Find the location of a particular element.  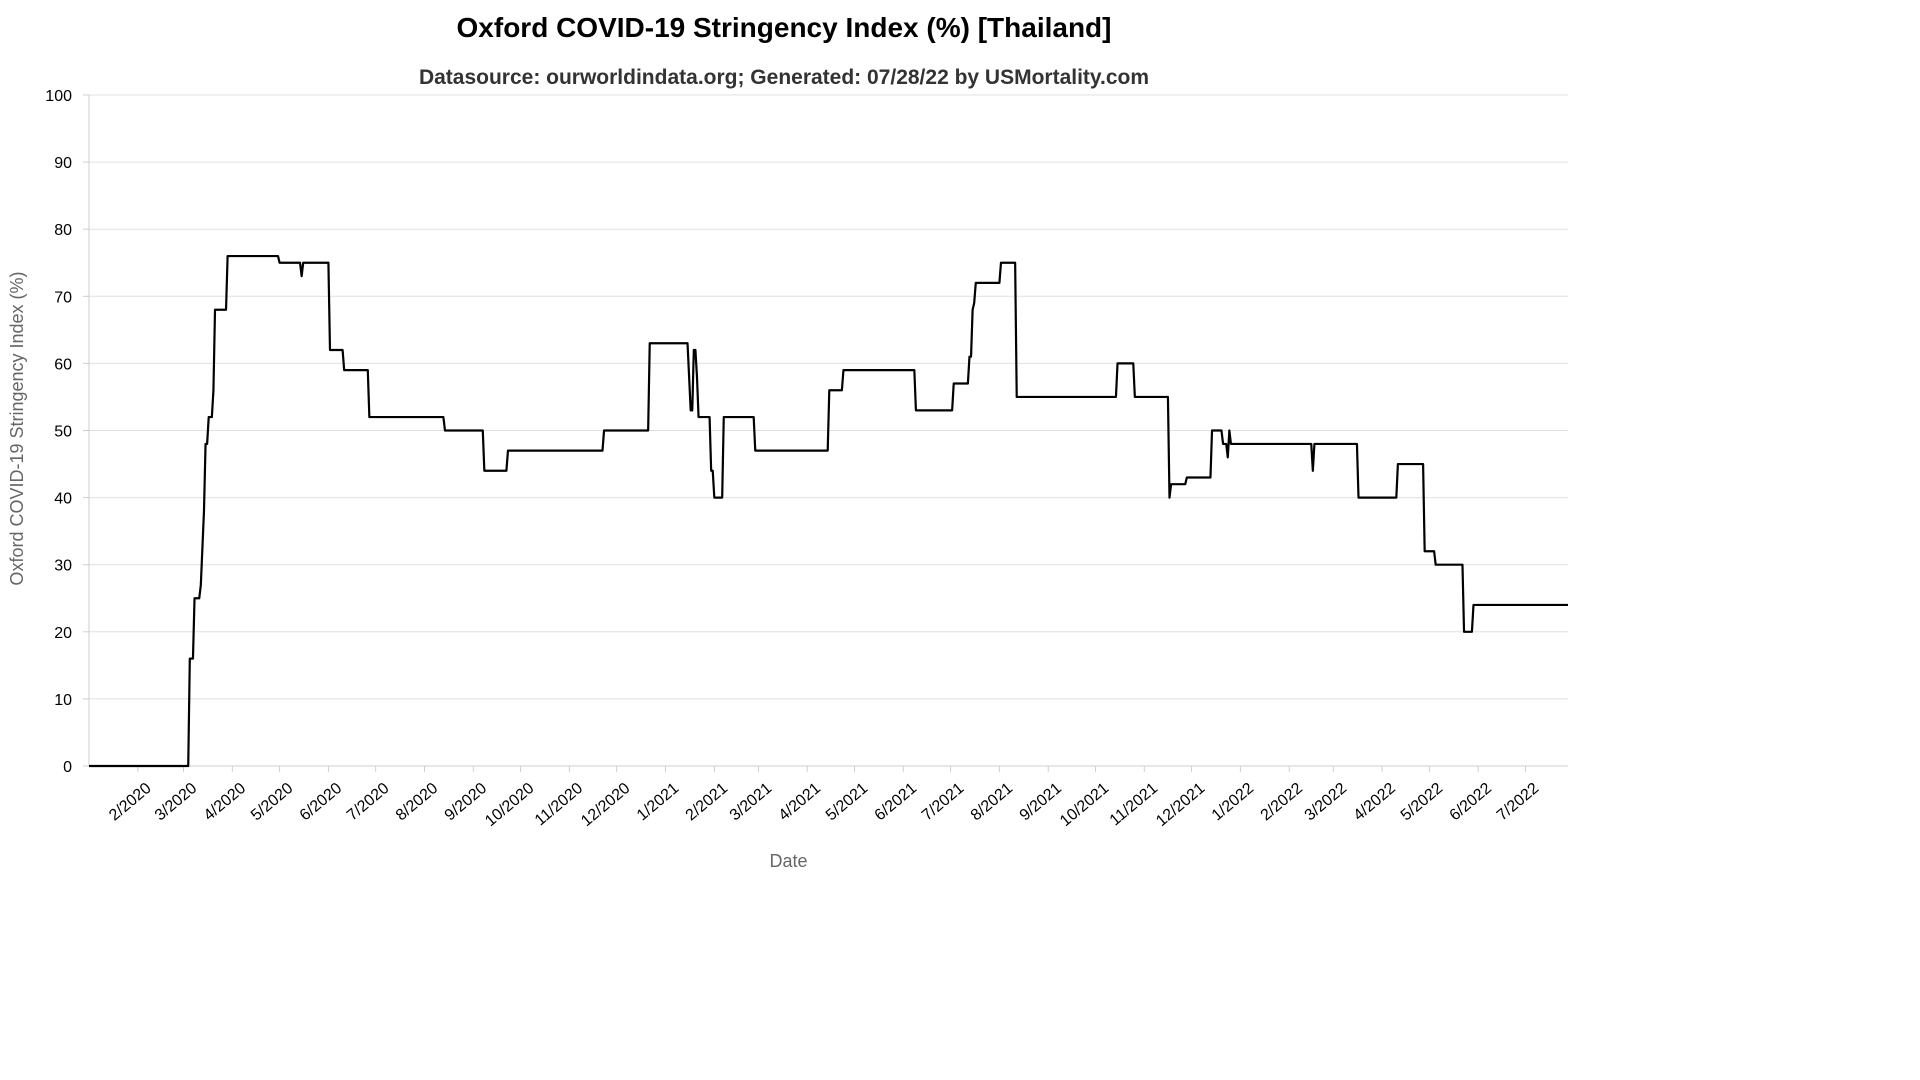

x-tick-label: 8/2020 is located at coordinates (417, 802).